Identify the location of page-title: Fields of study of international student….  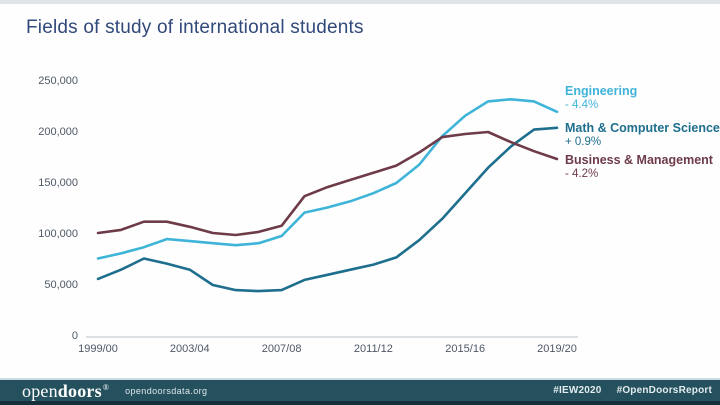
(195, 27).